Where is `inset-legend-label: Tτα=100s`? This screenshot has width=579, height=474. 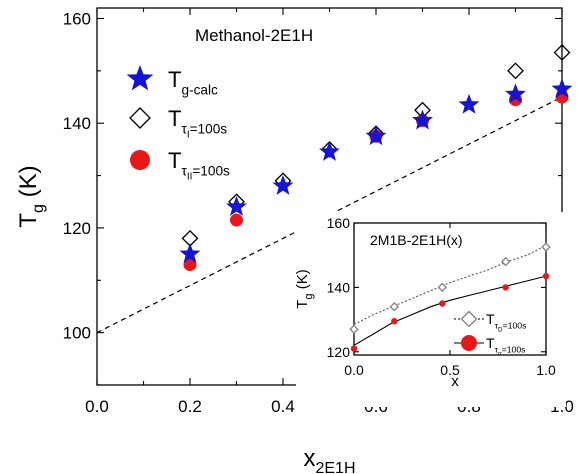
inset-legend-label: Tτα=100s is located at coordinates (506, 346).